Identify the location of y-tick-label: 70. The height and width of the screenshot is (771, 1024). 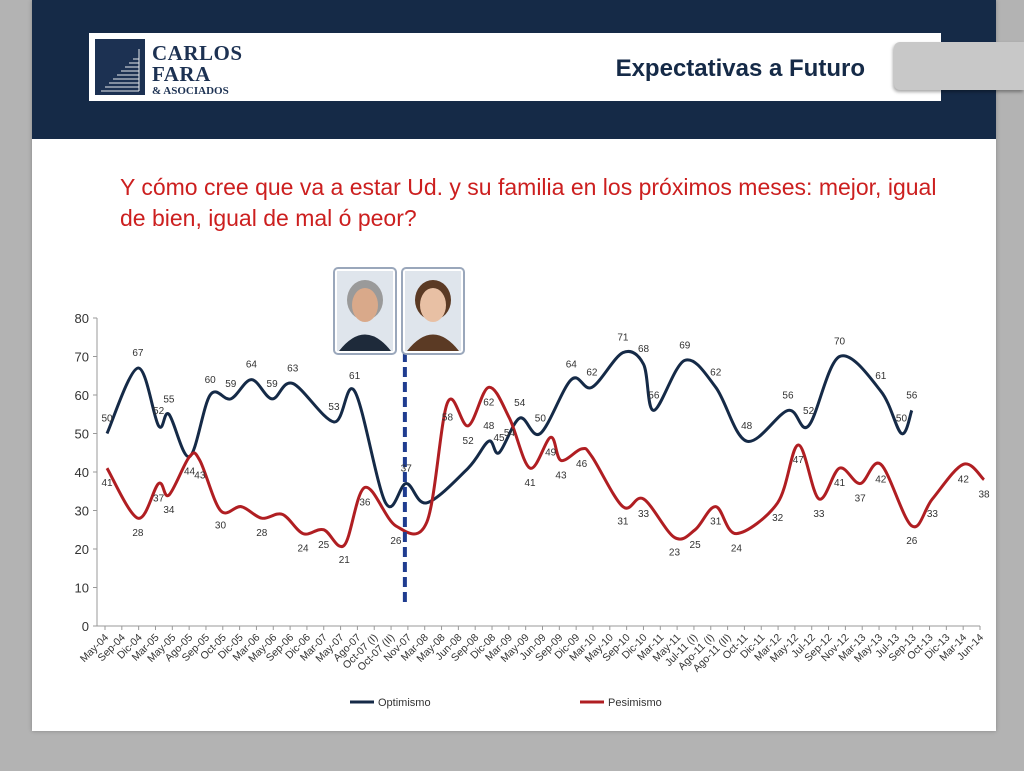
(82, 357).